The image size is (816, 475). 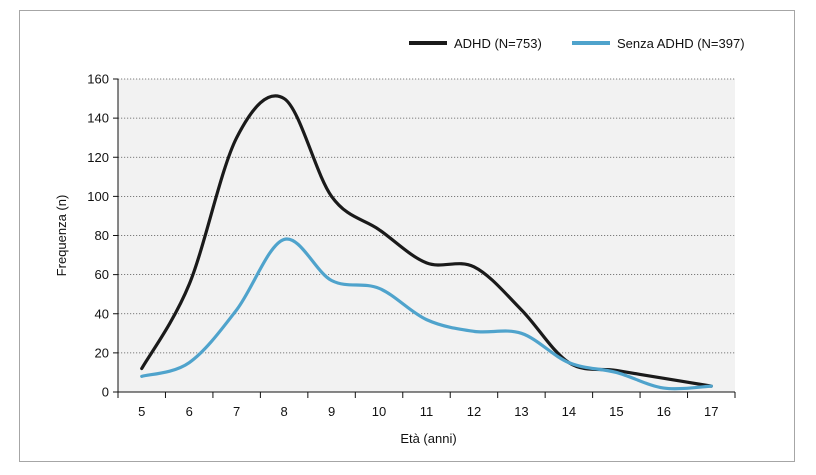 I want to click on x-tick-label: 10, so click(x=379, y=411).